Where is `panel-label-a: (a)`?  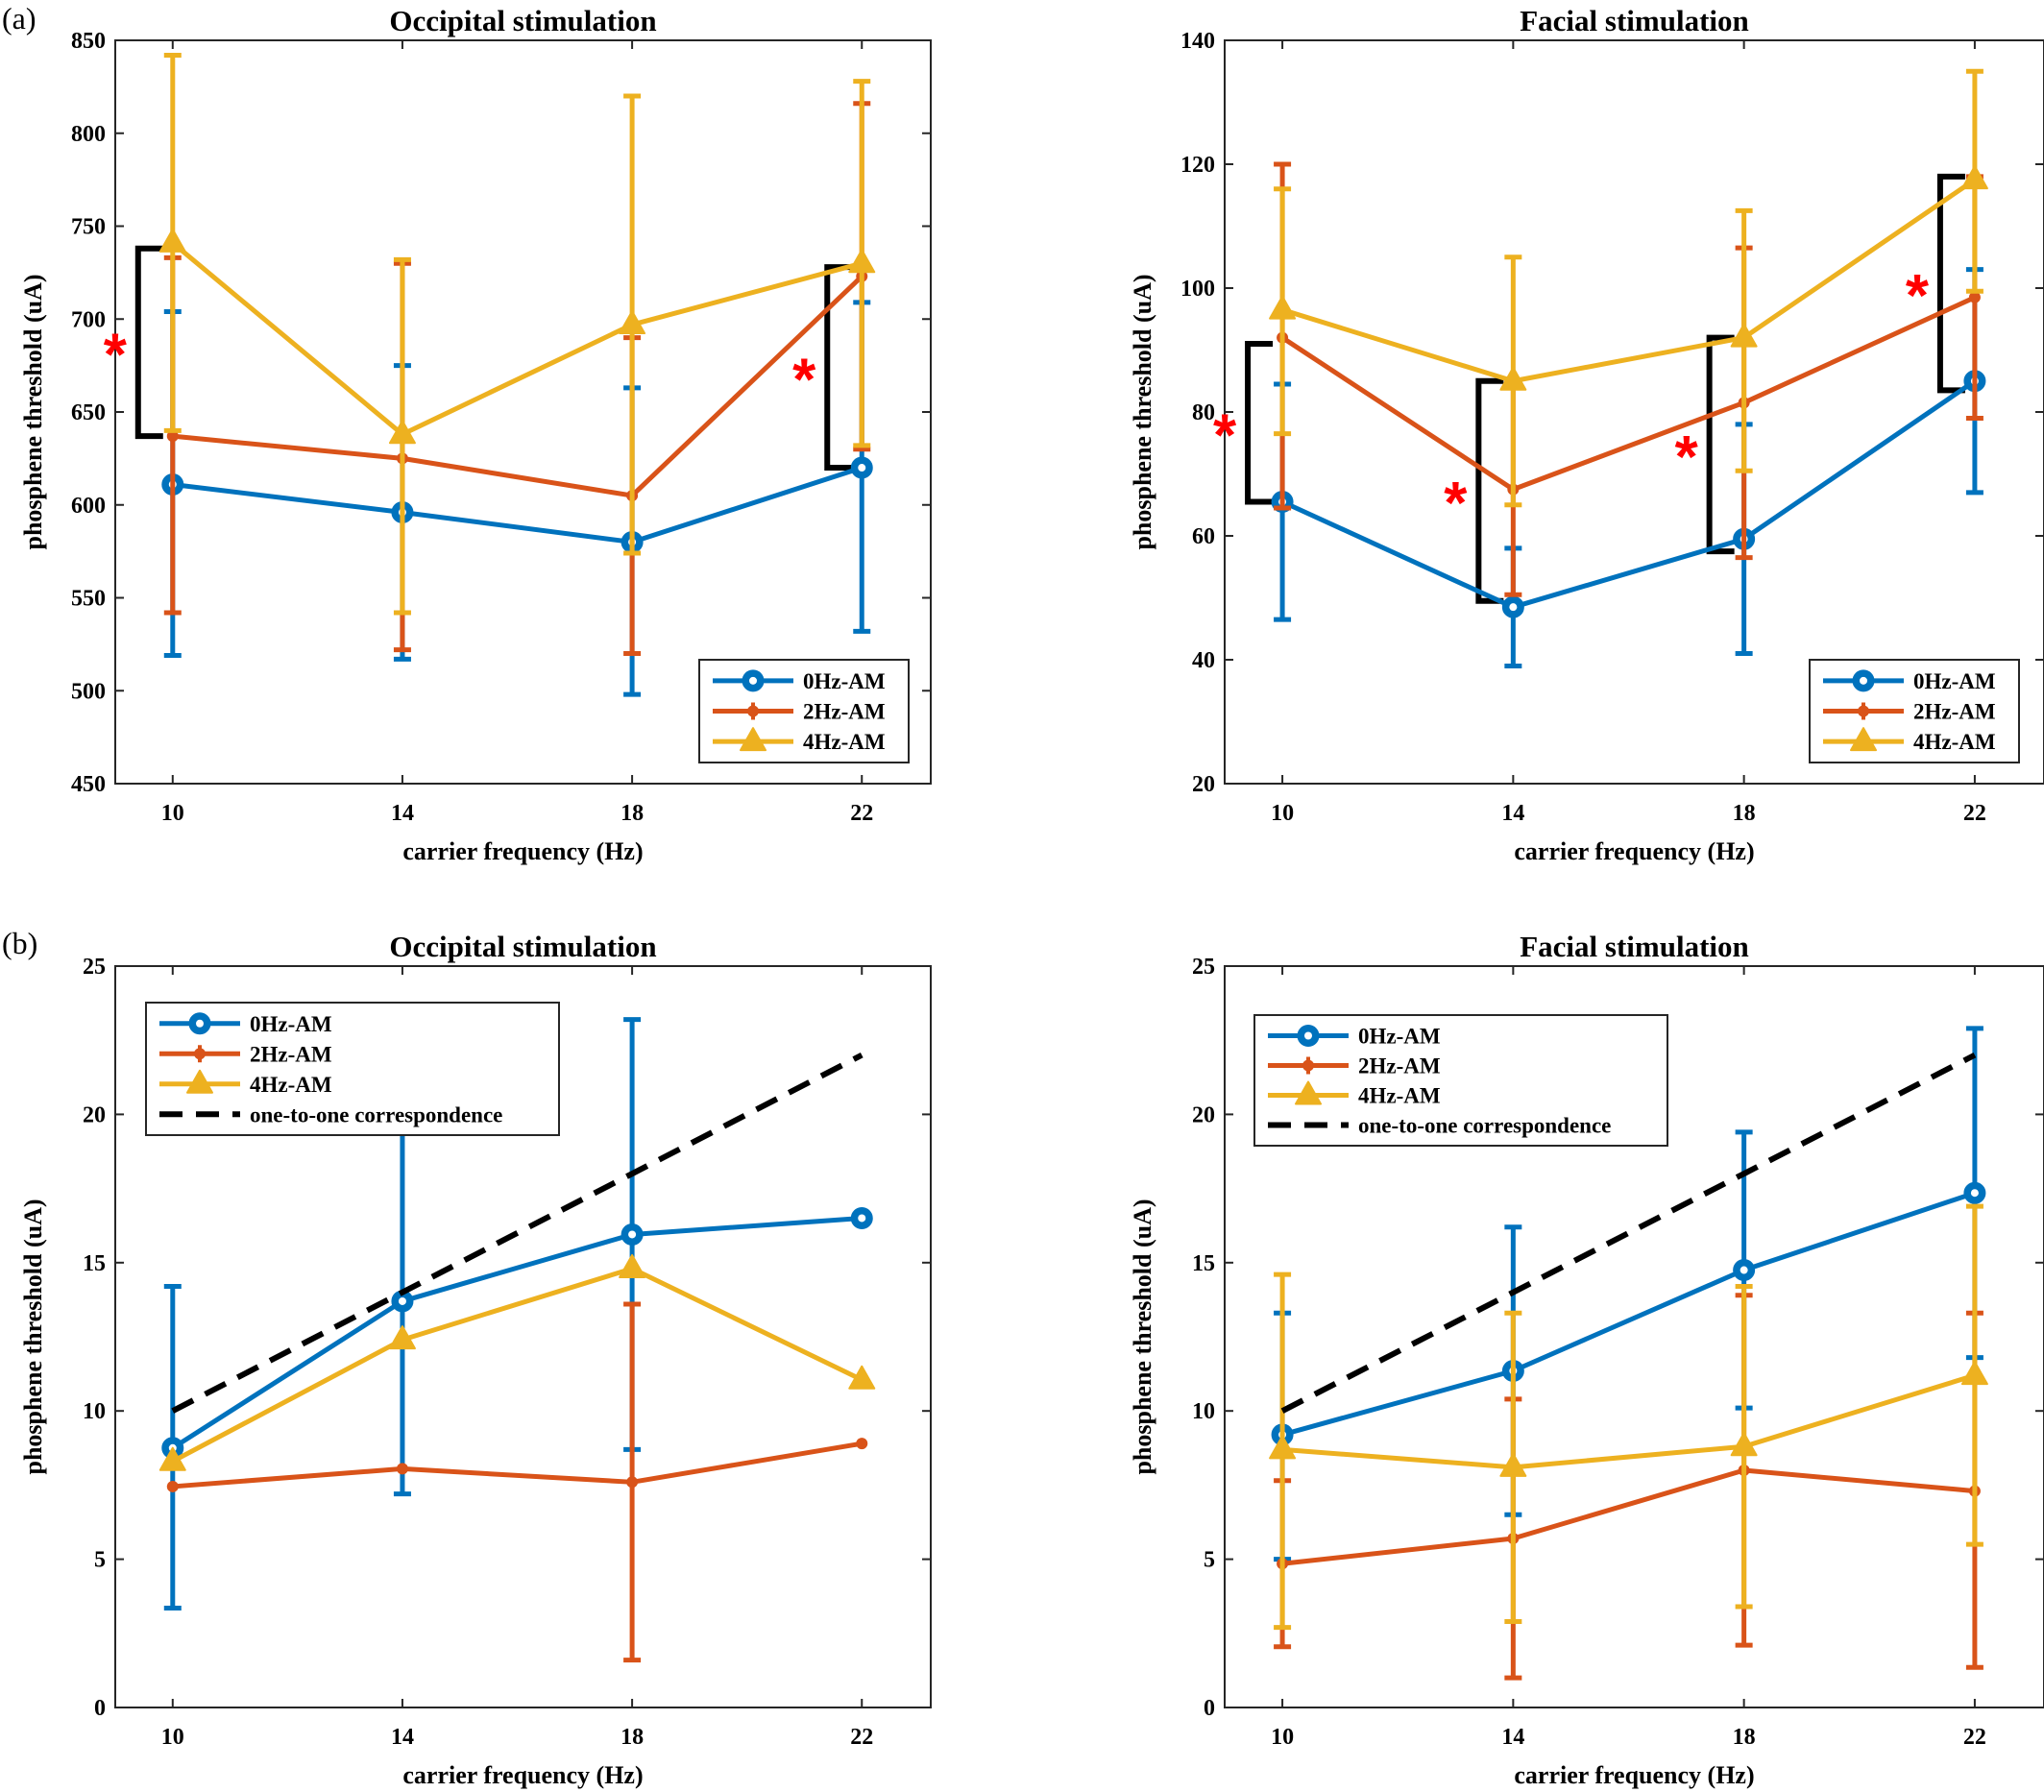 panel-label-a: (a) is located at coordinates (19, 18).